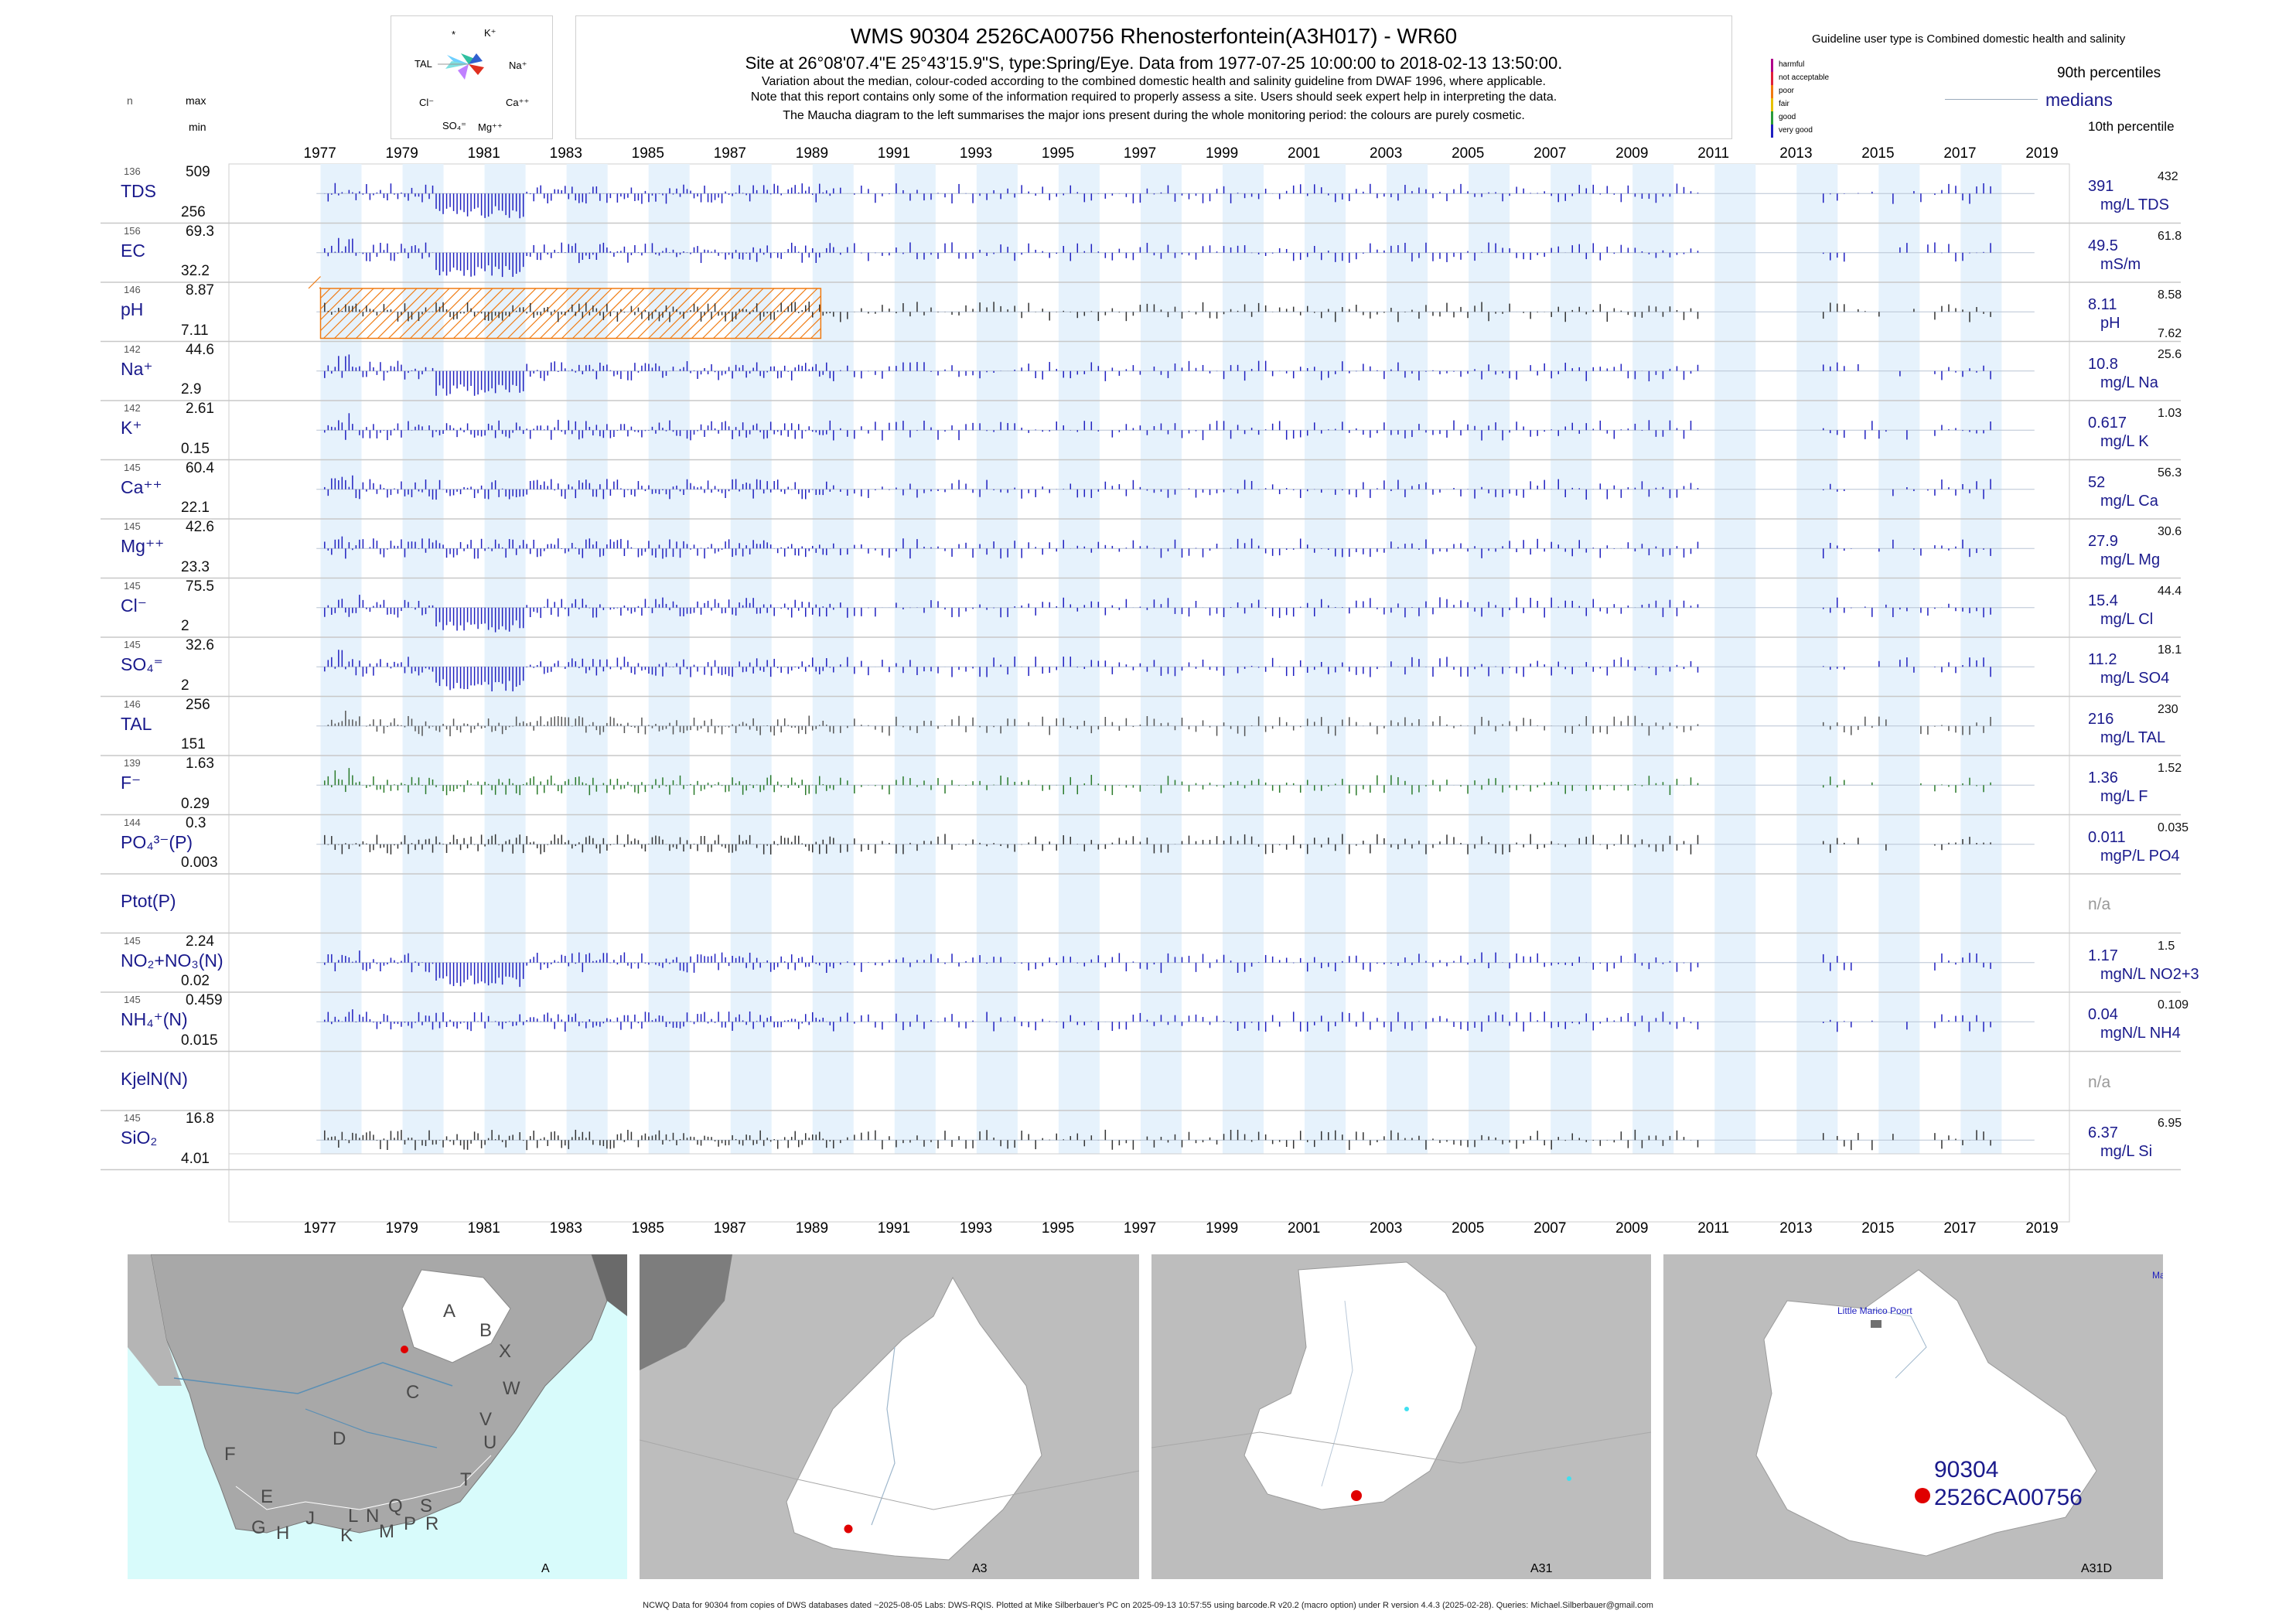 The height and width of the screenshot is (1624, 2296). What do you see at coordinates (490, 1442) in the screenshot?
I see `region-label-u: U` at bounding box center [490, 1442].